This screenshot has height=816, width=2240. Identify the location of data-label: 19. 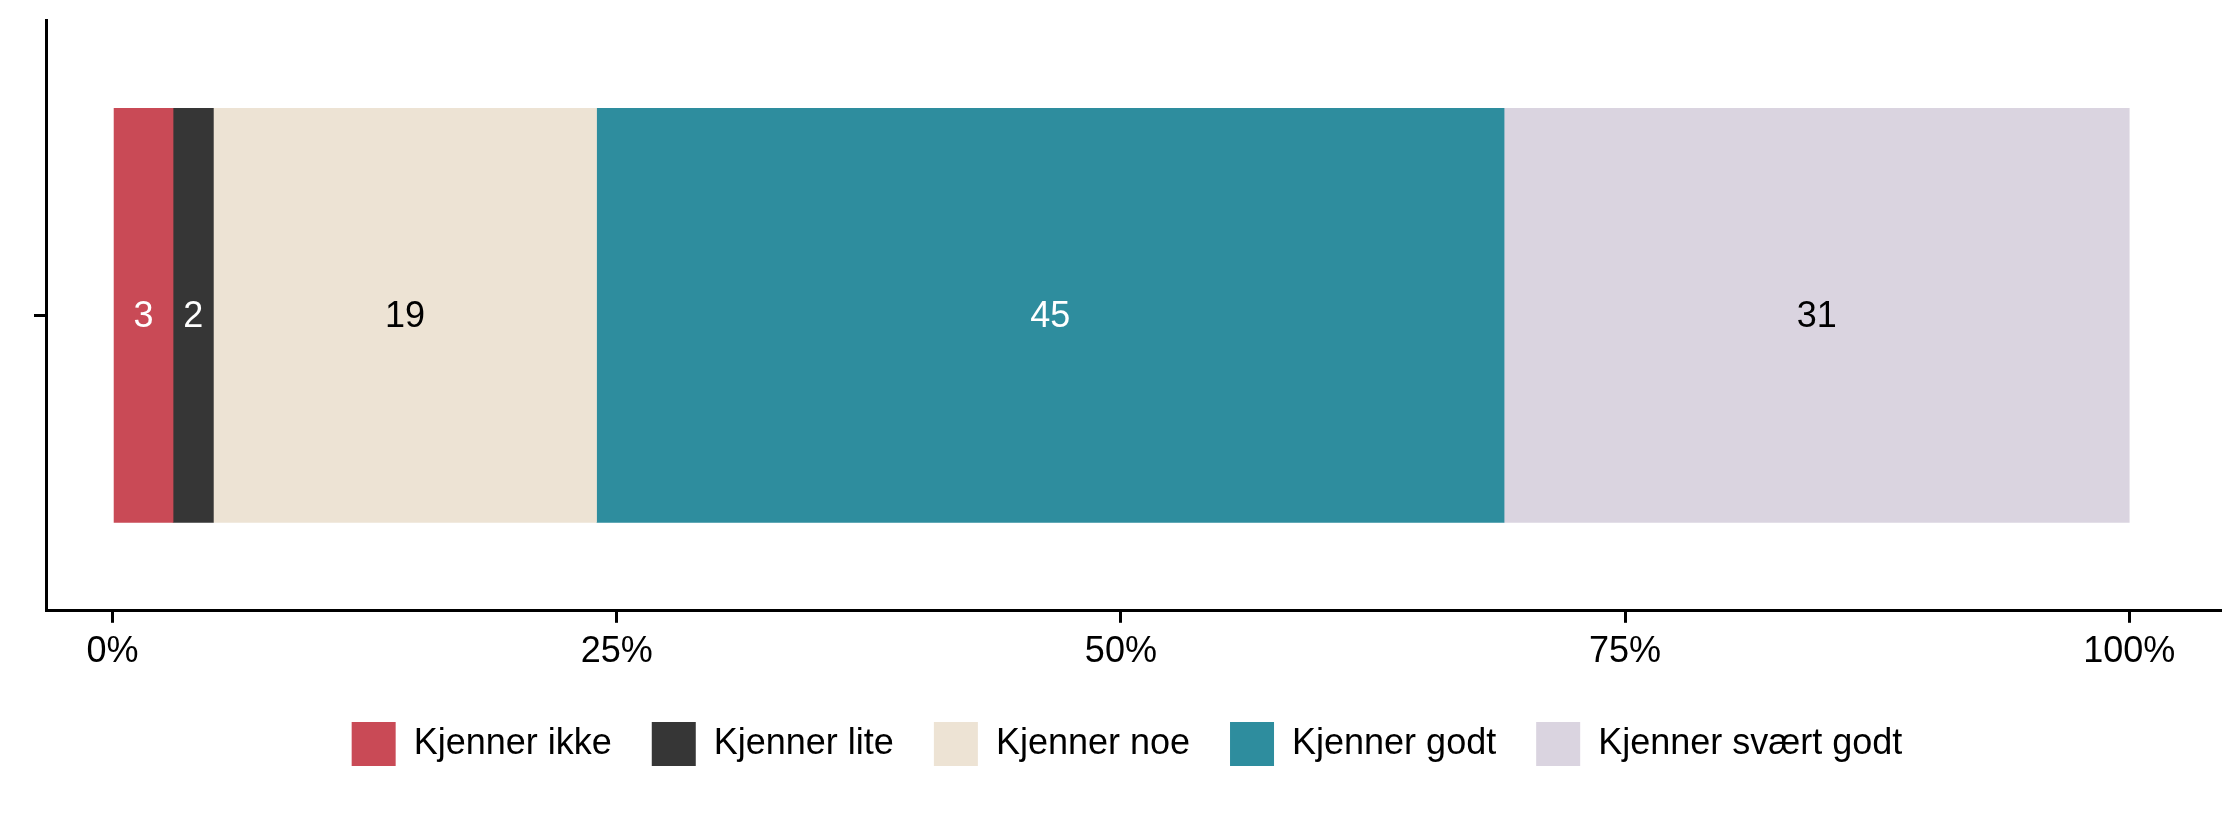
(404, 315).